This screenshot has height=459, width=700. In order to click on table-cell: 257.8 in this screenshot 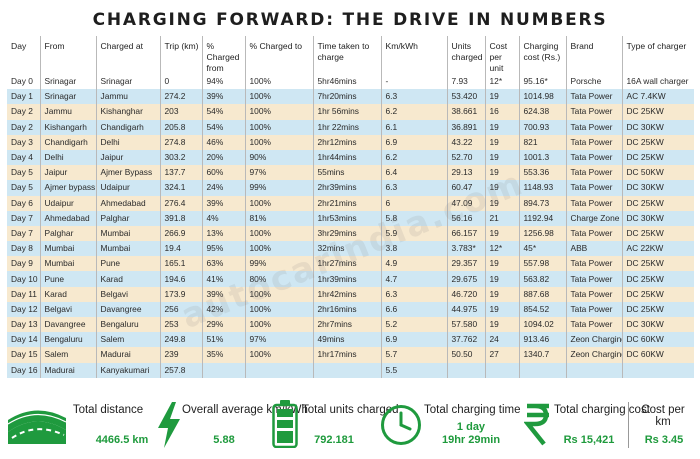, I will do `click(180, 370)`.